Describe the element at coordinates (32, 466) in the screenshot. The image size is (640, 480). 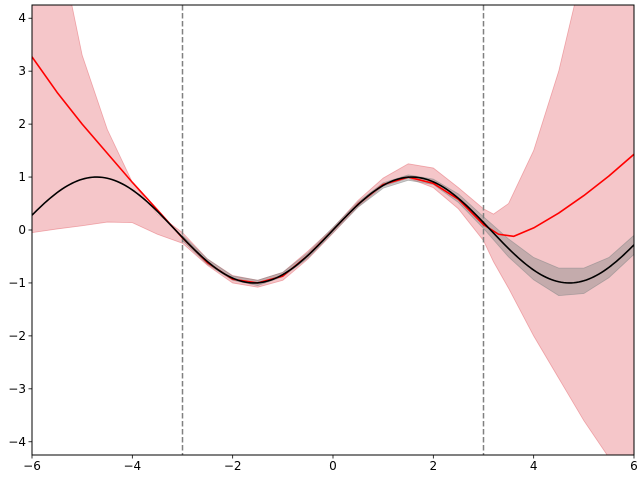
I see `x-tick-label: −6` at that location.